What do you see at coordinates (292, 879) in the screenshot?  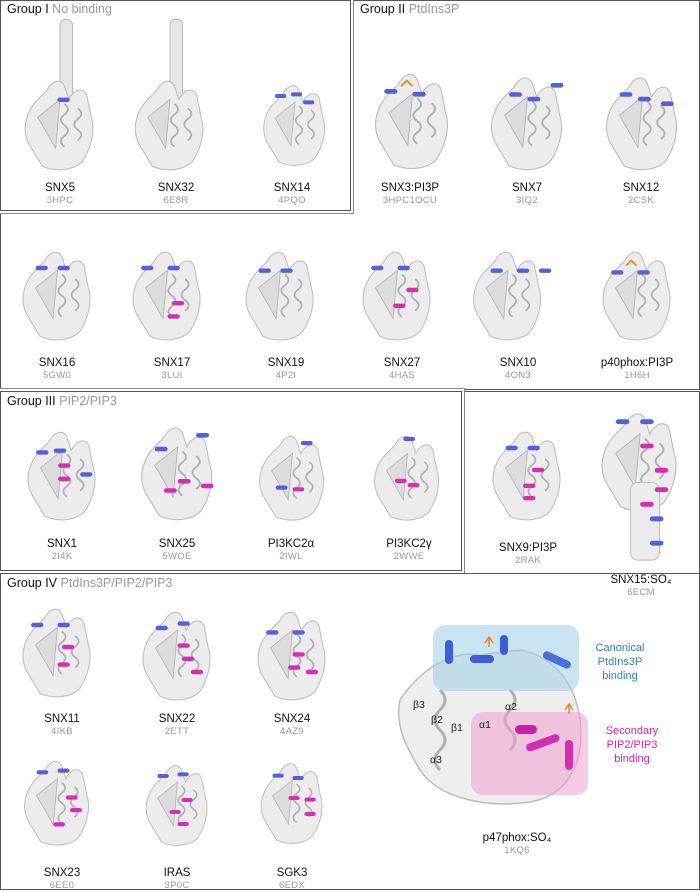 I see `structure-label: SGK3 6EDX` at bounding box center [292, 879].